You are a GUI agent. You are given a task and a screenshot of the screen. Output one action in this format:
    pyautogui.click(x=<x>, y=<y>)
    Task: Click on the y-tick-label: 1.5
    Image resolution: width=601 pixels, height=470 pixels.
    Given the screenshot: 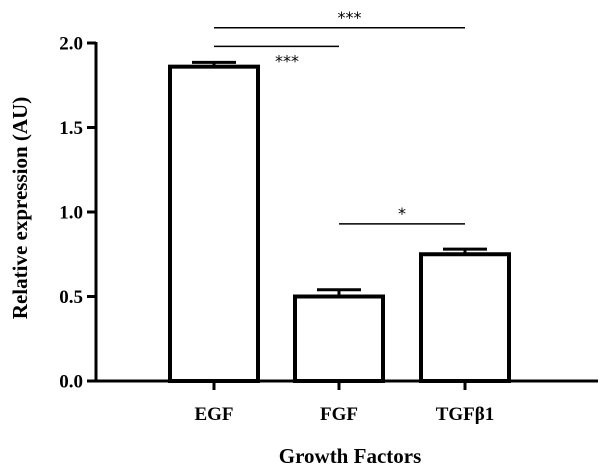 What is the action you would take?
    pyautogui.click(x=71, y=128)
    